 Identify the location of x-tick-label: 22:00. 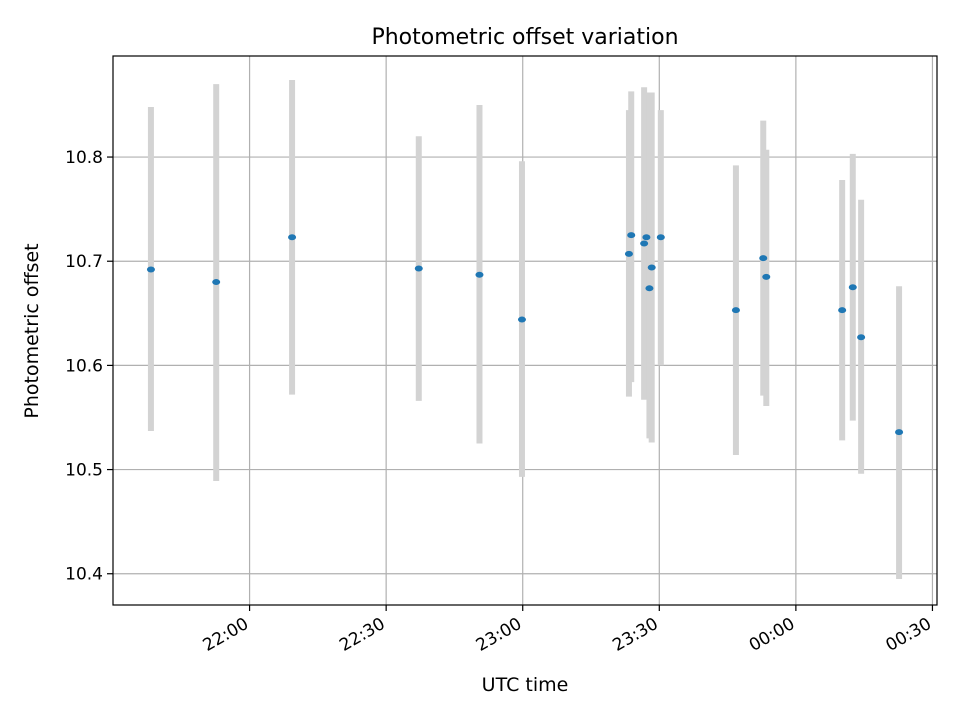
(226, 635).